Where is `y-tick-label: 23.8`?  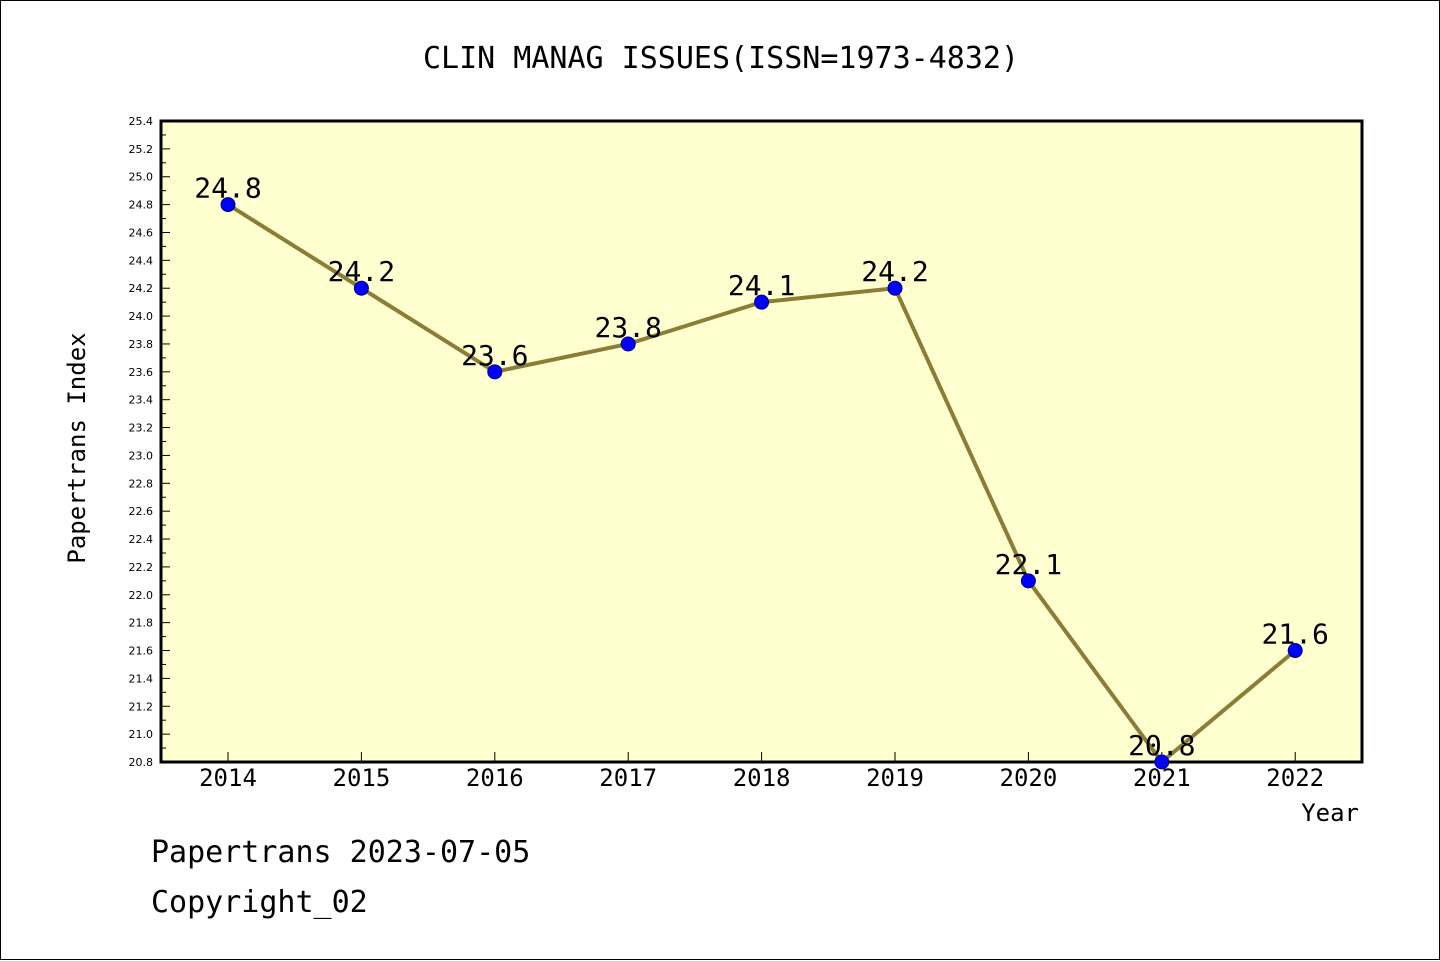 y-tick-label: 23.8 is located at coordinates (141, 344).